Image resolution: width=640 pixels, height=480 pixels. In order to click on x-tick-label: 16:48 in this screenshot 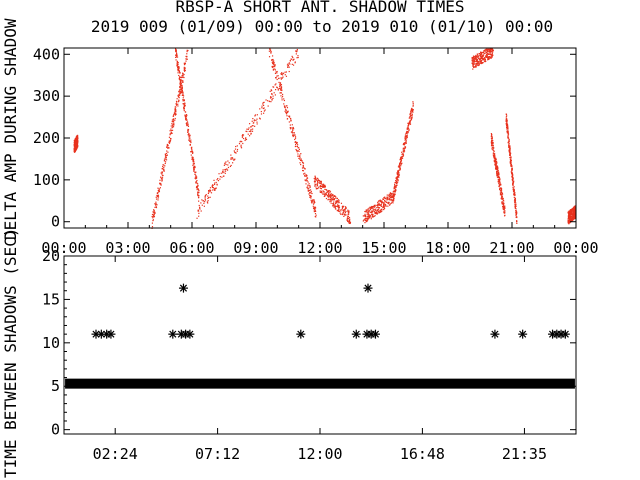, I will do `click(422, 454)`.